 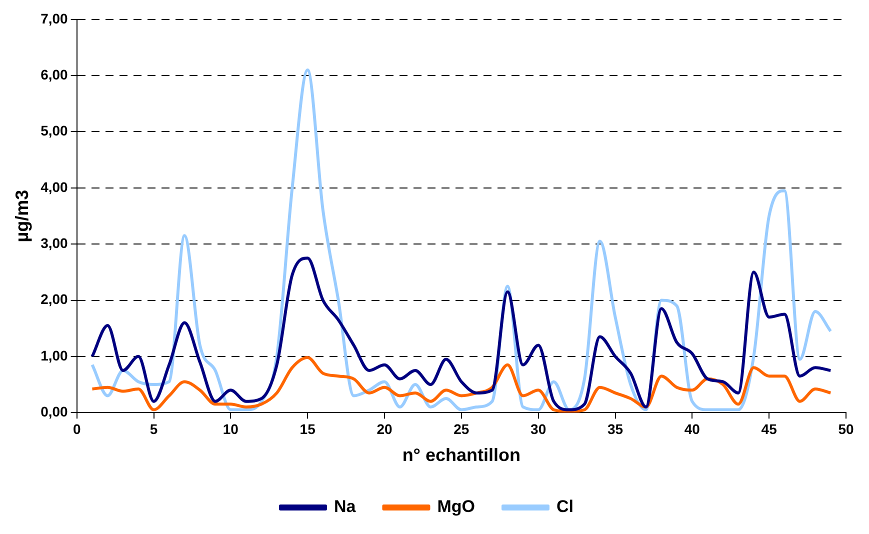 What do you see at coordinates (54, 299) in the screenshot?
I see `y-tick-label: 2,00` at bounding box center [54, 299].